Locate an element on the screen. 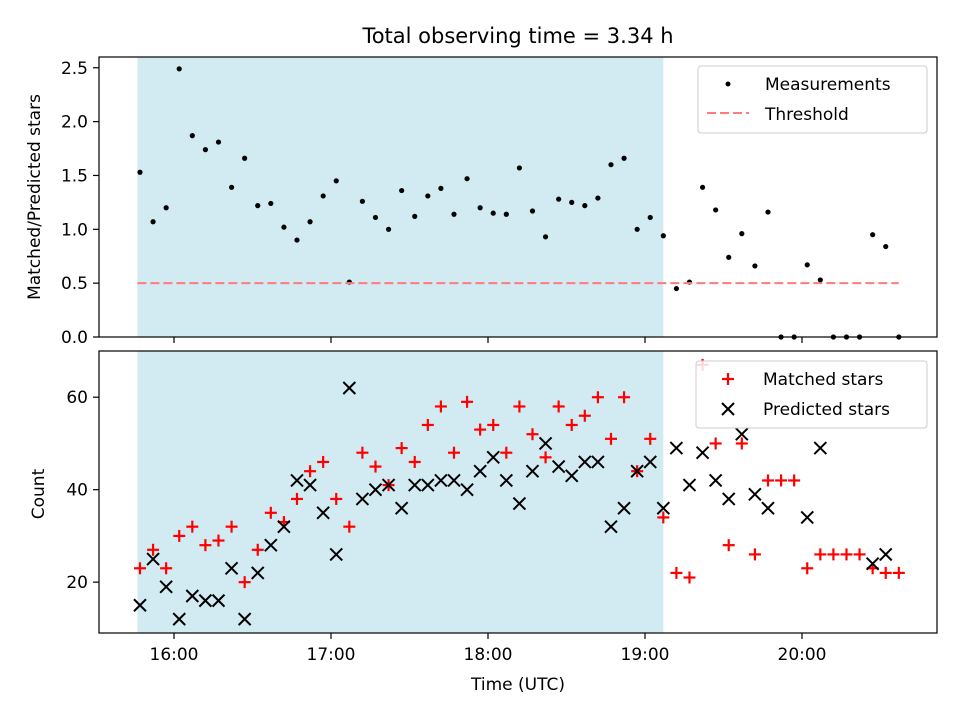  figure-title: Total observing time = 3.34 h is located at coordinates (517, 36).